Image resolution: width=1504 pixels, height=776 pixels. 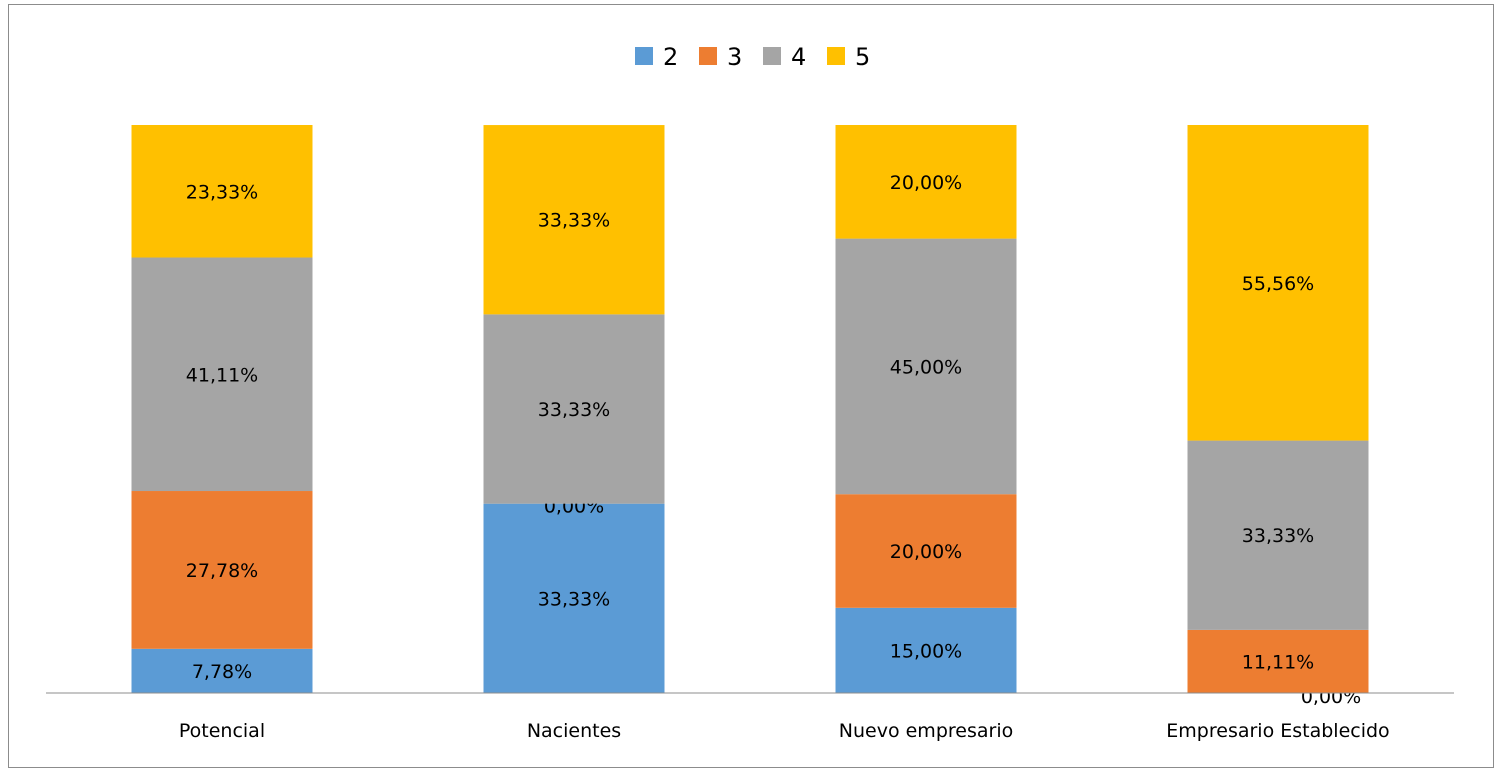 I want to click on legend-label: 5, so click(x=862, y=57).